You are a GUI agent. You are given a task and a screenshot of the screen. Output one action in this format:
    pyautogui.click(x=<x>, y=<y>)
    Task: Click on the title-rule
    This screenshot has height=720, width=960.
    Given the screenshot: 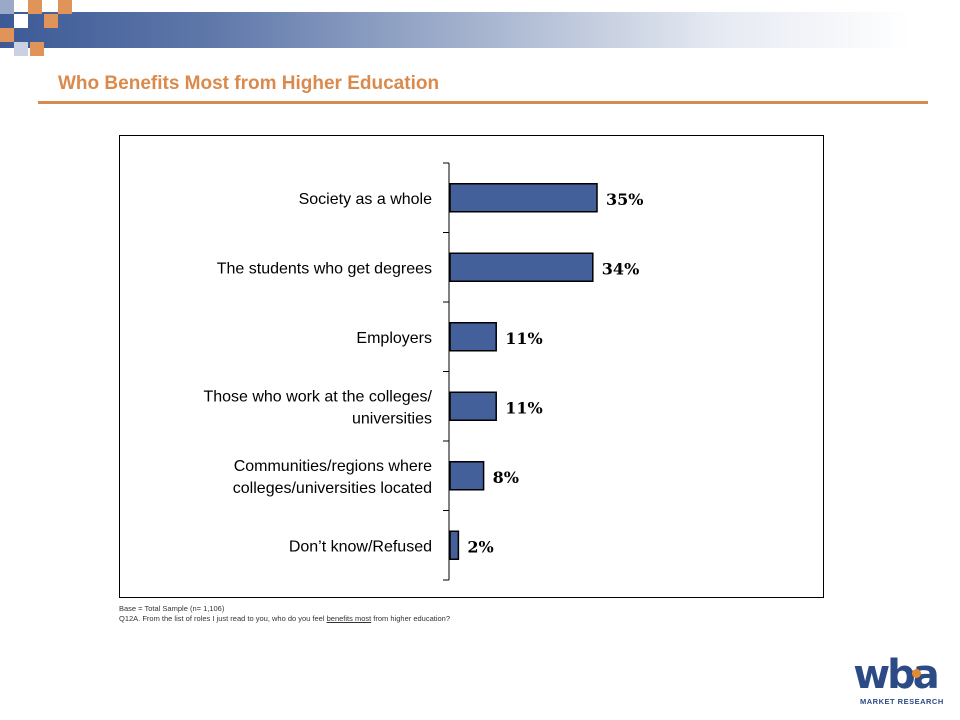 What is the action you would take?
    pyautogui.click(x=483, y=102)
    